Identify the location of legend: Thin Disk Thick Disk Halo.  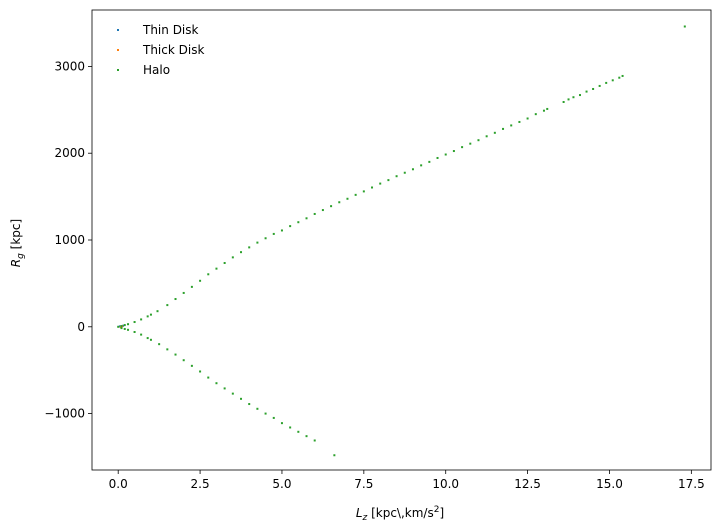
(160, 50).